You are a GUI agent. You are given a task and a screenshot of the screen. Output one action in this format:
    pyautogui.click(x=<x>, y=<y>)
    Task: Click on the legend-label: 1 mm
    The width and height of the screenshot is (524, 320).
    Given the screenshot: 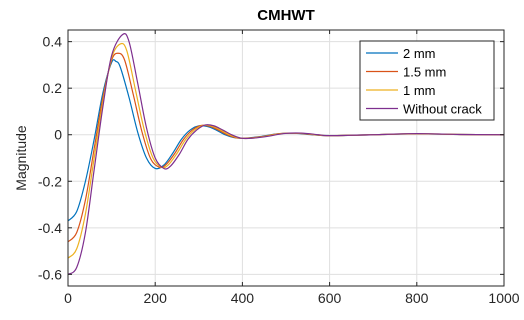 What is the action you would take?
    pyautogui.click(x=419, y=90)
    